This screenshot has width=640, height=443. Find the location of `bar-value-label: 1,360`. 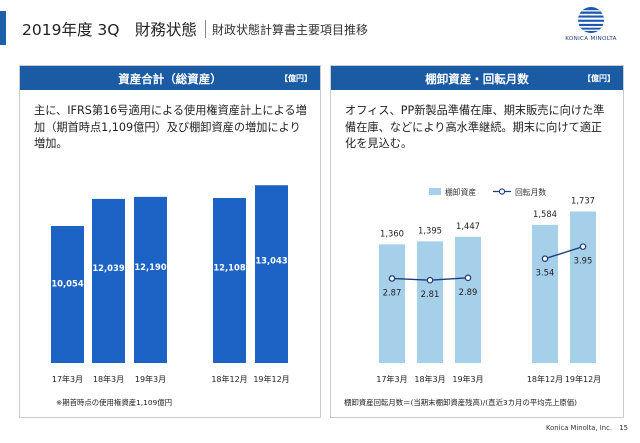

bar-value-label: 1,360 is located at coordinates (392, 233).